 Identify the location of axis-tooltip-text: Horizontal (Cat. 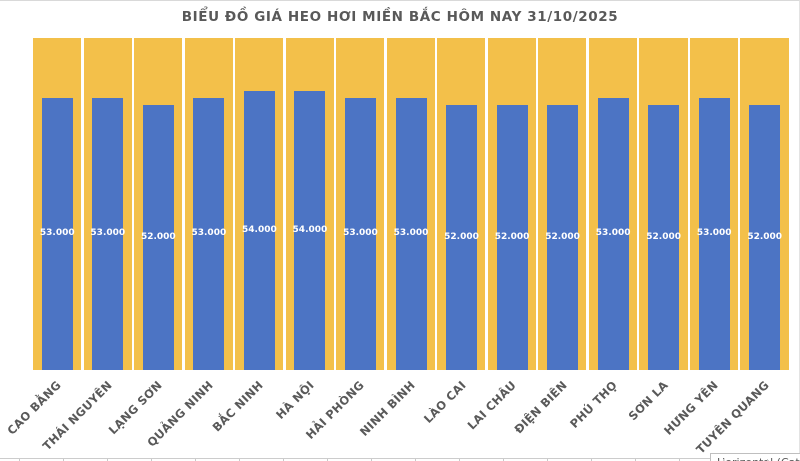
(758, 458).